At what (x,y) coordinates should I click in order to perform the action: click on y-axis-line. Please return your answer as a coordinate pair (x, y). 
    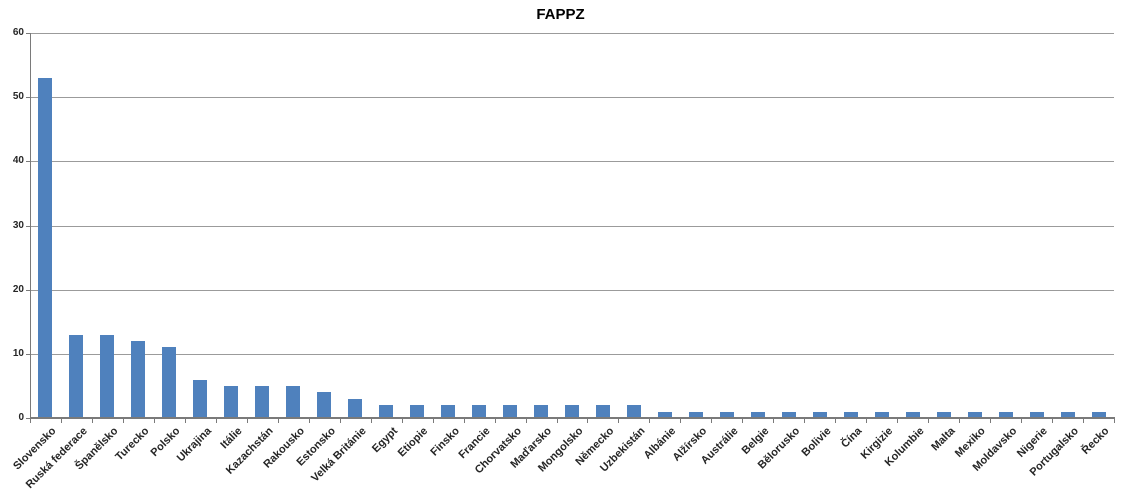
    Looking at the image, I should click on (30, 225).